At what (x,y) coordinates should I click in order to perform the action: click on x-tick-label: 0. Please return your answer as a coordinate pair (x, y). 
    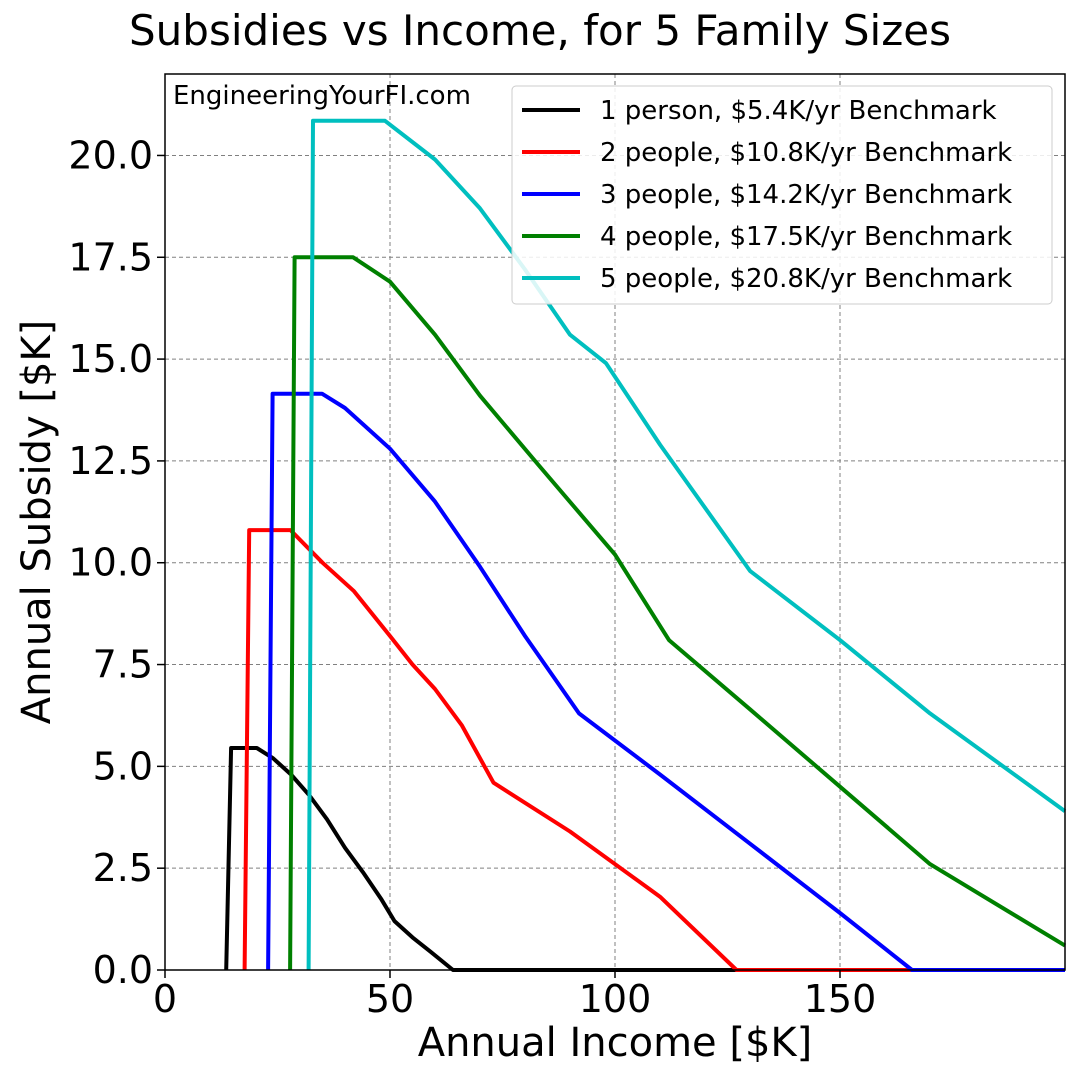
    Looking at the image, I should click on (165, 999).